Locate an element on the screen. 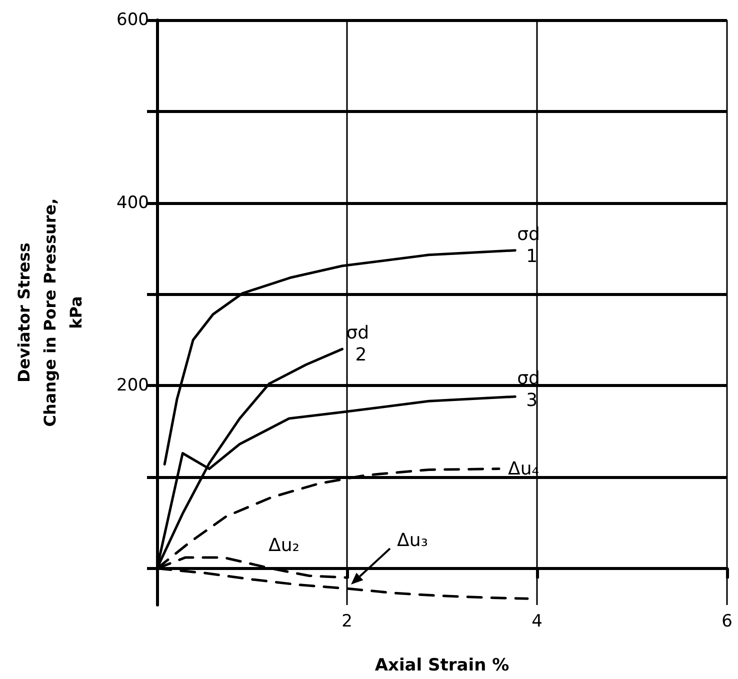 The height and width of the screenshot is (679, 738). text: Δu₃ is located at coordinates (412, 541).